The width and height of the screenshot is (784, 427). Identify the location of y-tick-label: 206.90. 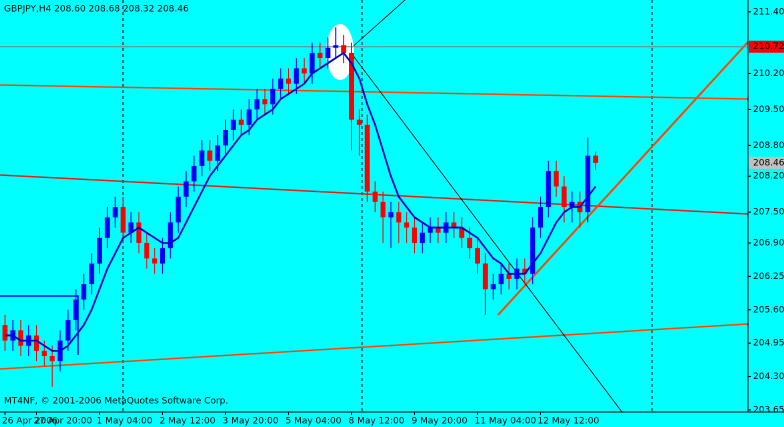
(768, 243).